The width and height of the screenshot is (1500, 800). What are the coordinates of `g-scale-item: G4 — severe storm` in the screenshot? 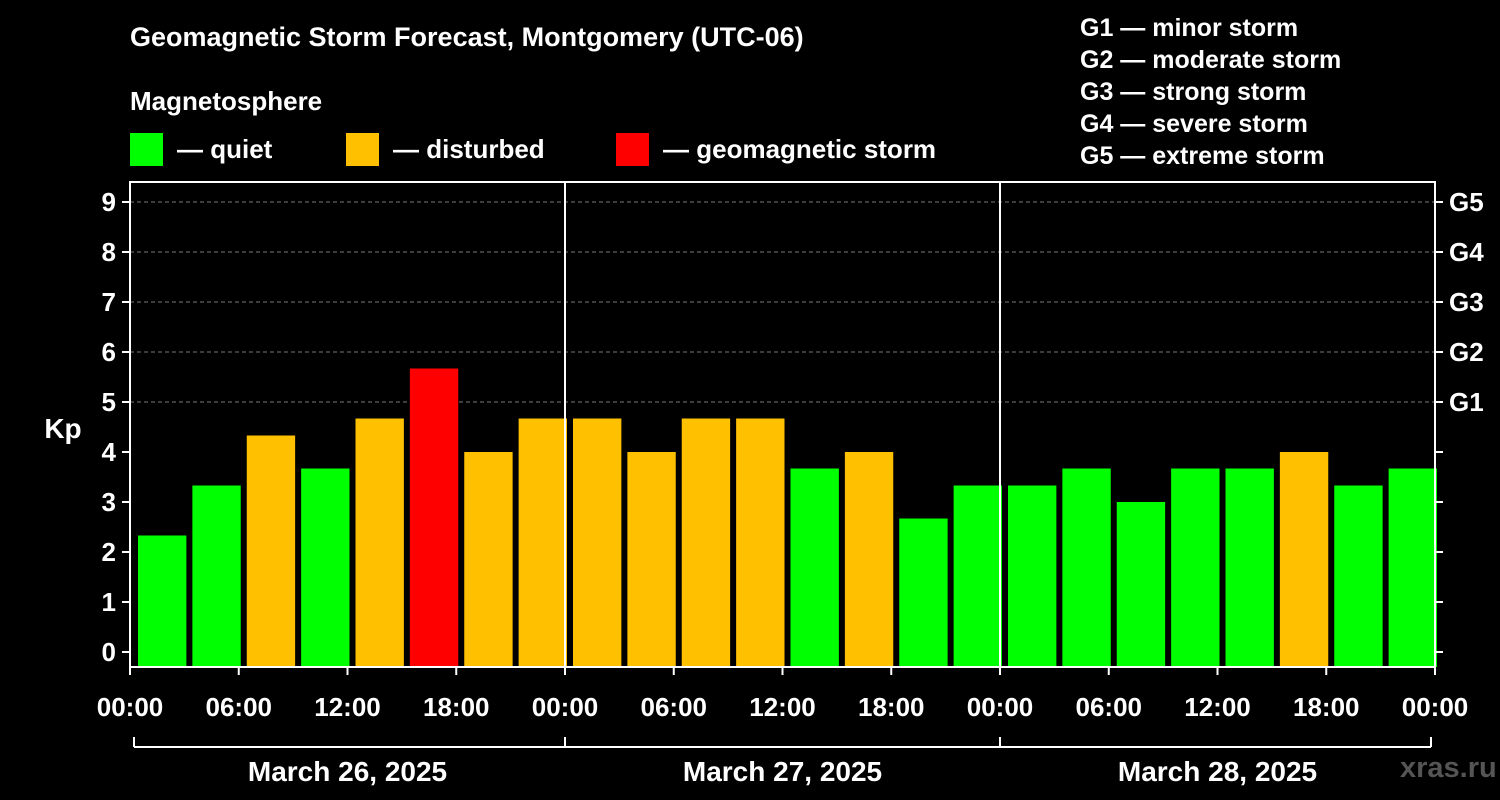 It's located at (1194, 124).